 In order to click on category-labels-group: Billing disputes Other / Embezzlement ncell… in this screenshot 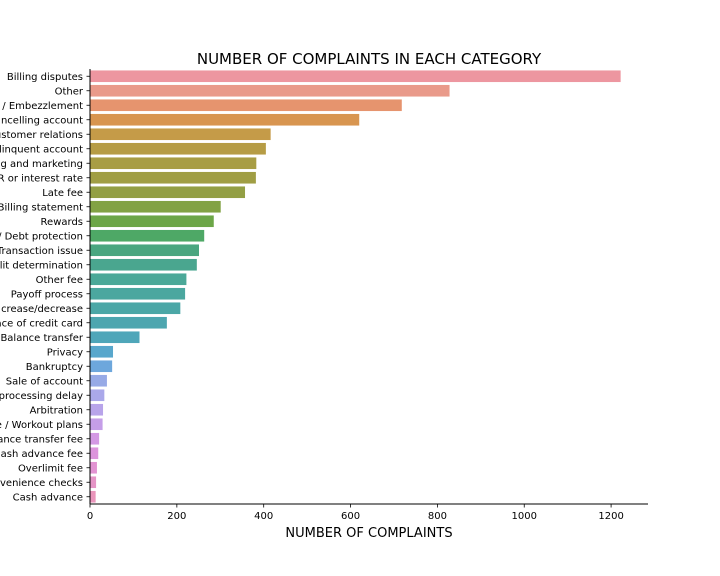, I will do `click(45, 287)`.